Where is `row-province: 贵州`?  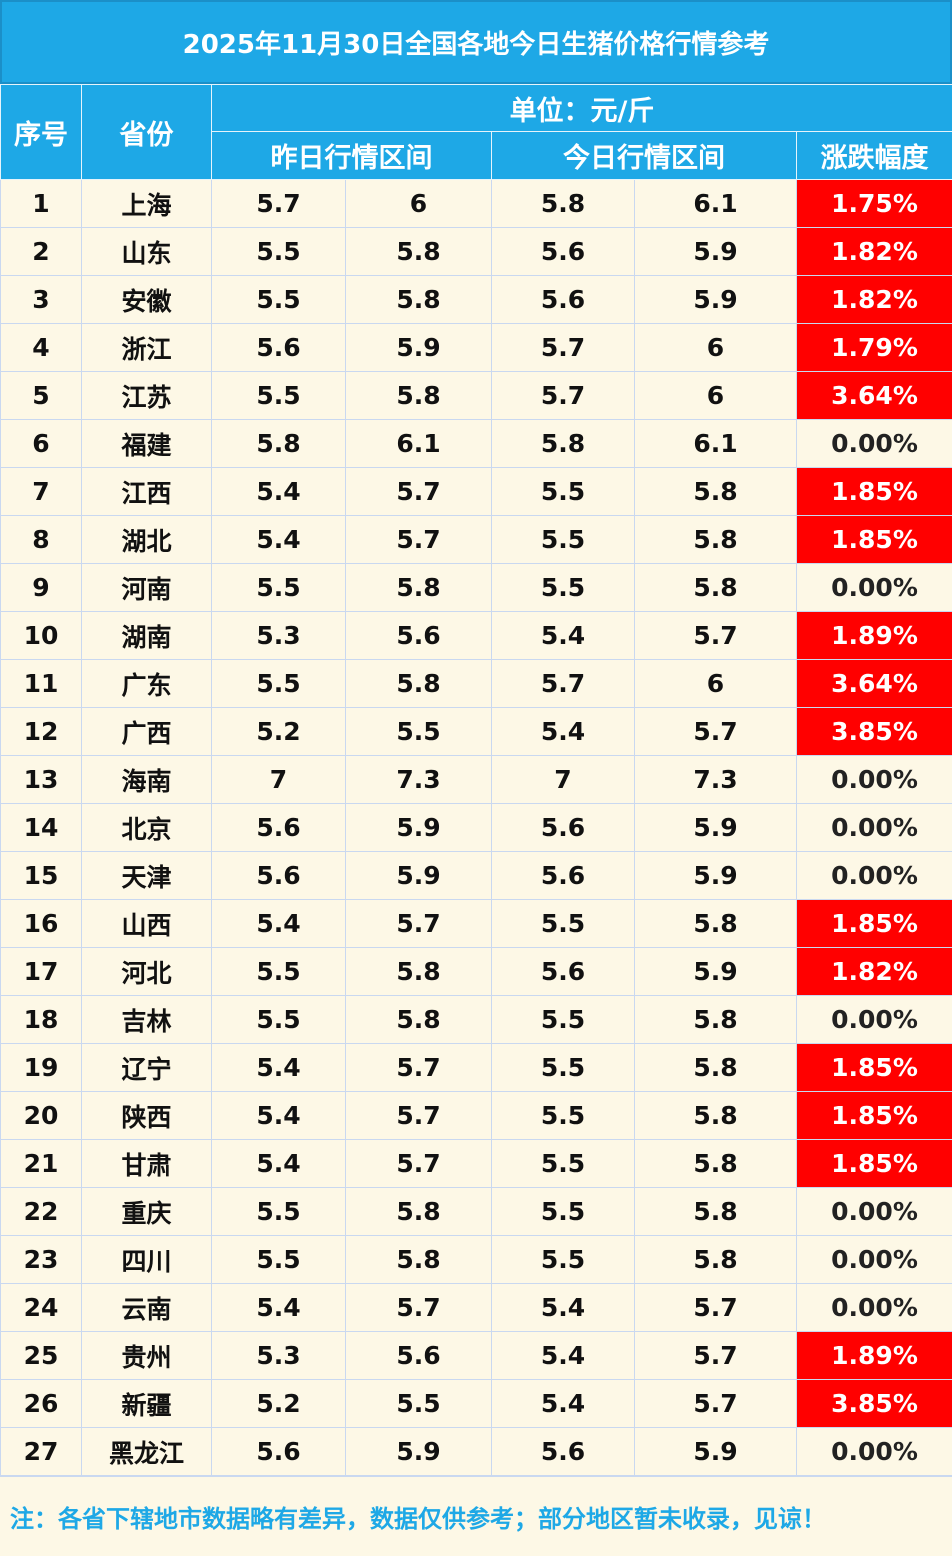 row-province: 贵州 is located at coordinates (146, 1355).